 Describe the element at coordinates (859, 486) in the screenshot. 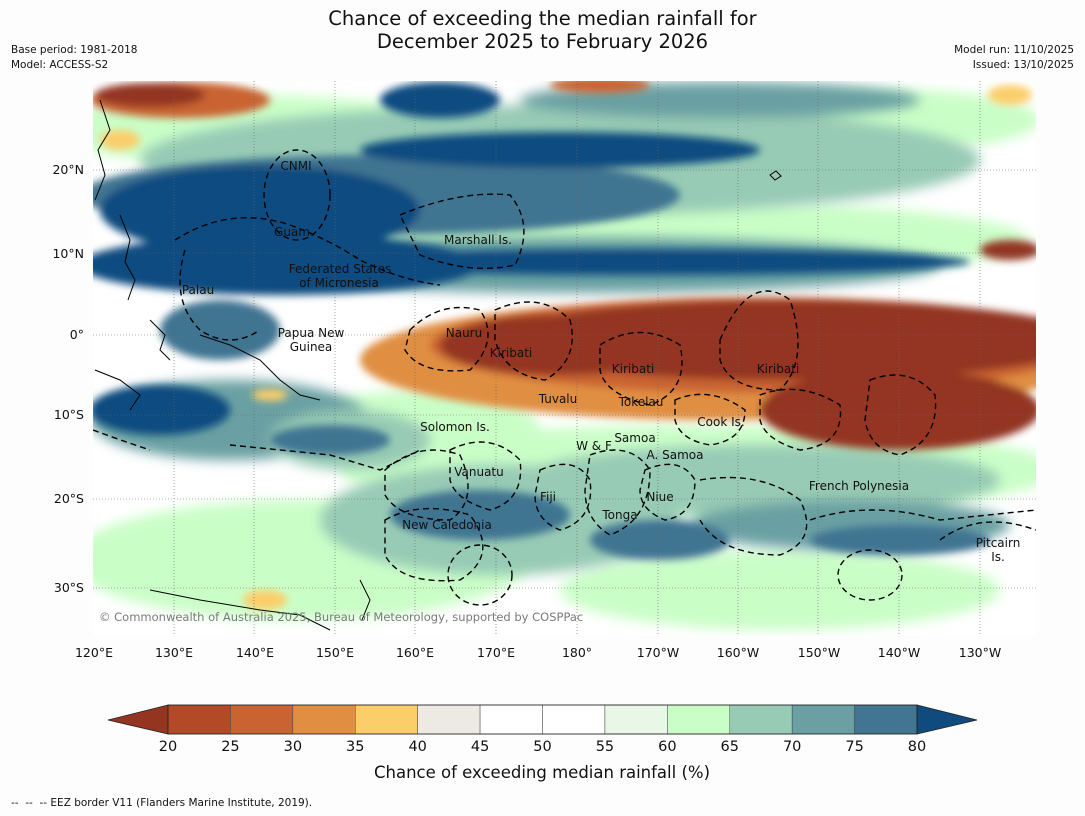

I see `region-label: French Polynesia` at that location.